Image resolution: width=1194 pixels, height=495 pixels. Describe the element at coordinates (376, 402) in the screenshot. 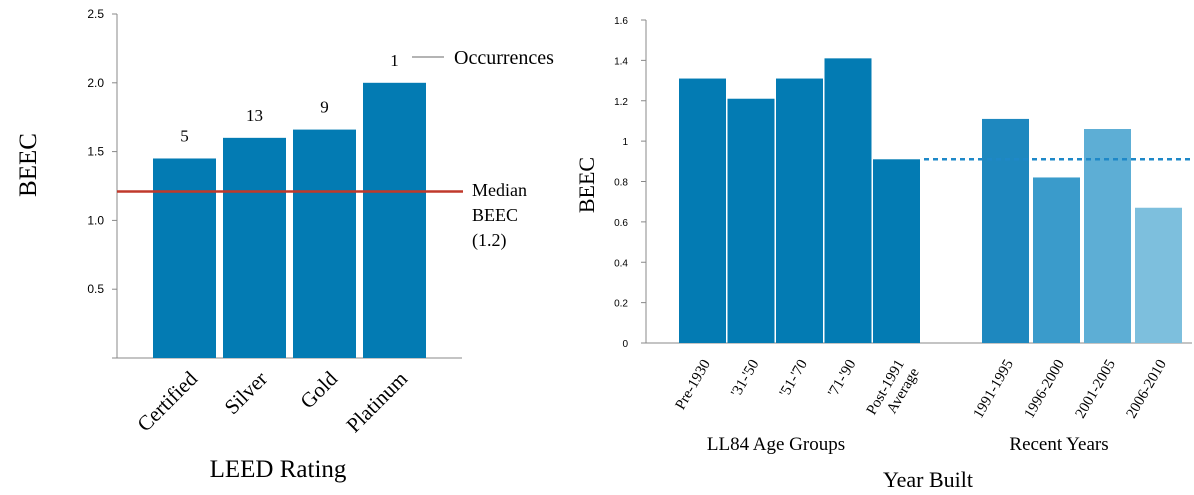

I see `left-x-tick-label: Platinum` at that location.